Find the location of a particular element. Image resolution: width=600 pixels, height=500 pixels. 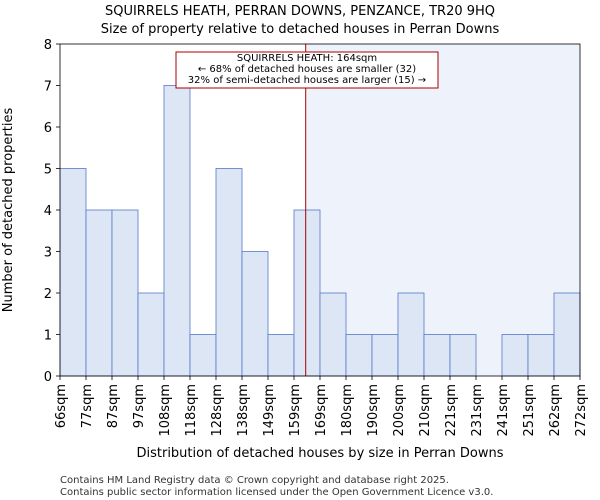

x-tick-label: 97sqm is located at coordinates (139, 406).